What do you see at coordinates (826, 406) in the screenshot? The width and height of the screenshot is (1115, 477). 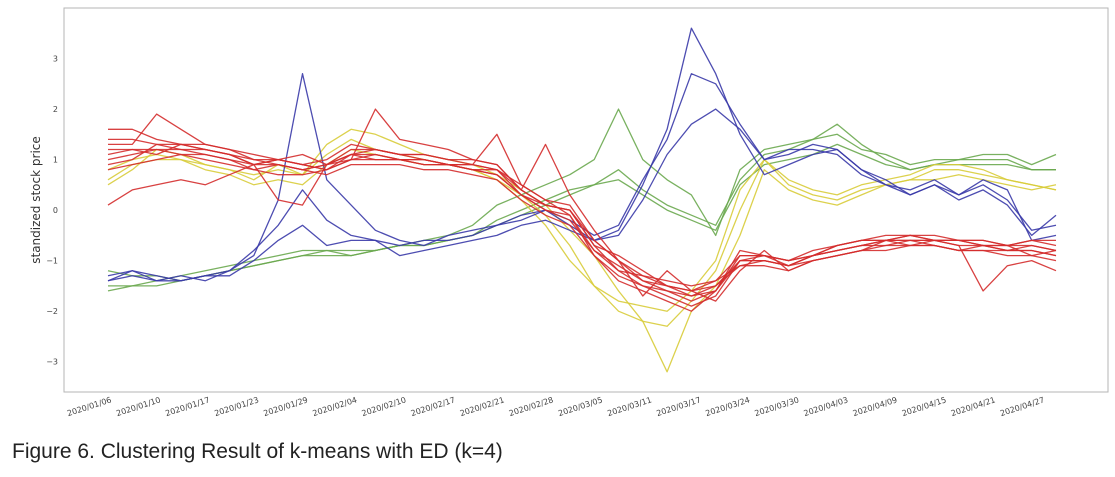 I see `x-tick-label: 2020/04/03` at bounding box center [826, 406].